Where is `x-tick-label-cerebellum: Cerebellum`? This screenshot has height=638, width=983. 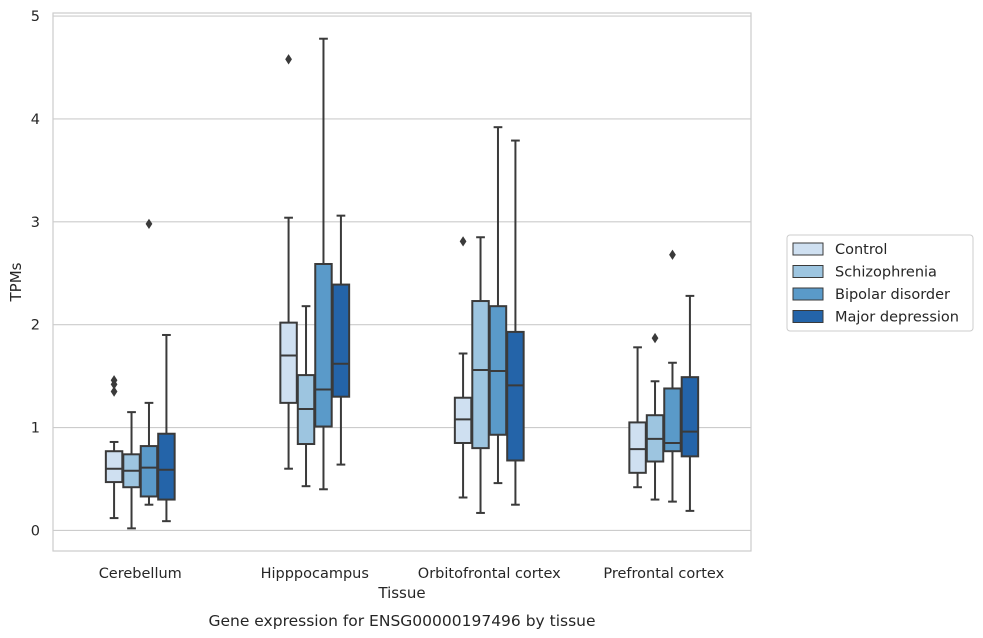 x-tick-label-cerebellum: Cerebellum is located at coordinates (140, 574).